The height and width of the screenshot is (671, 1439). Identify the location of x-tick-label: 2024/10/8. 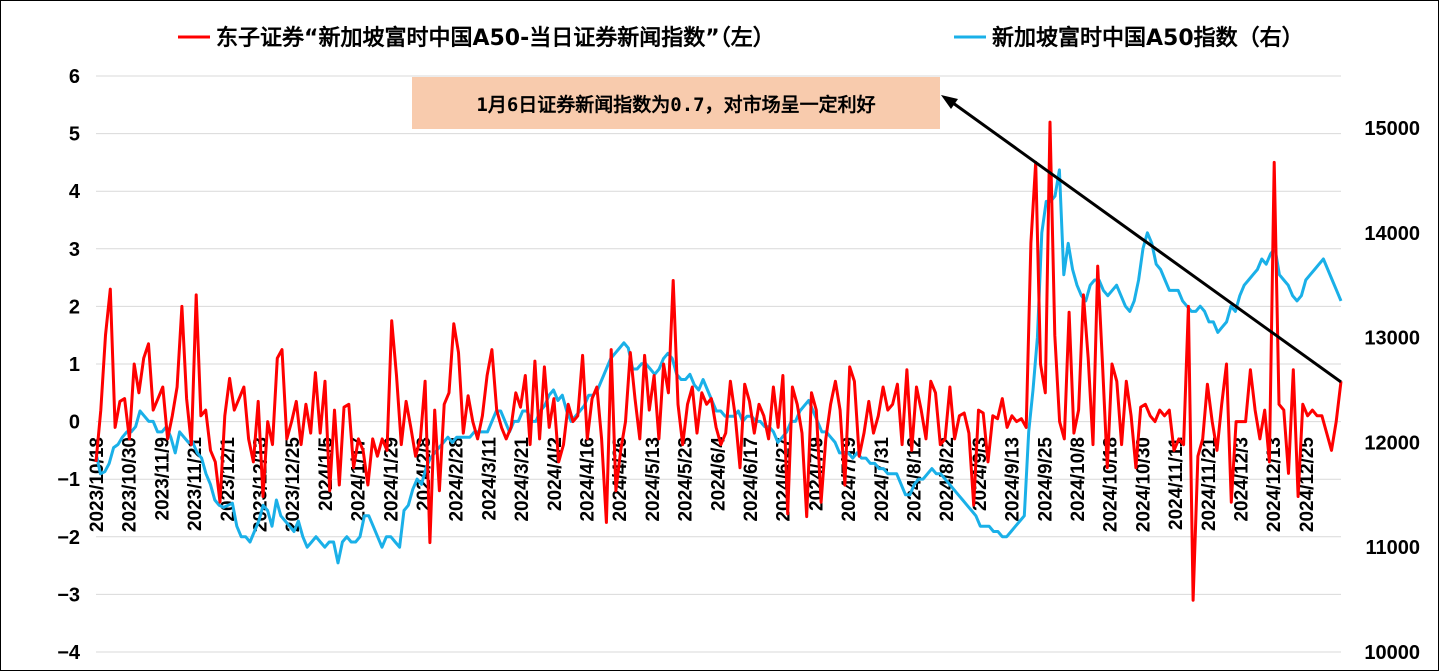
(1078, 479).